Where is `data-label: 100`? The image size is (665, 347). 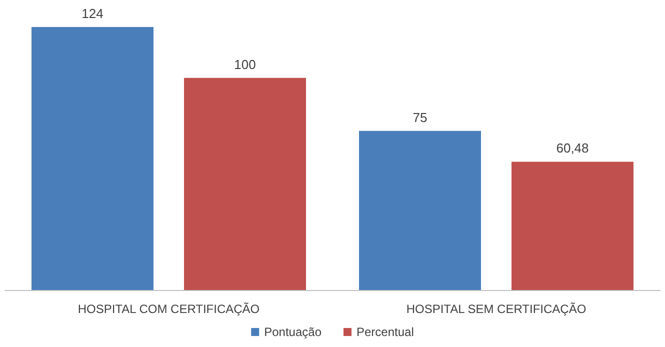 data-label: 100 is located at coordinates (245, 64).